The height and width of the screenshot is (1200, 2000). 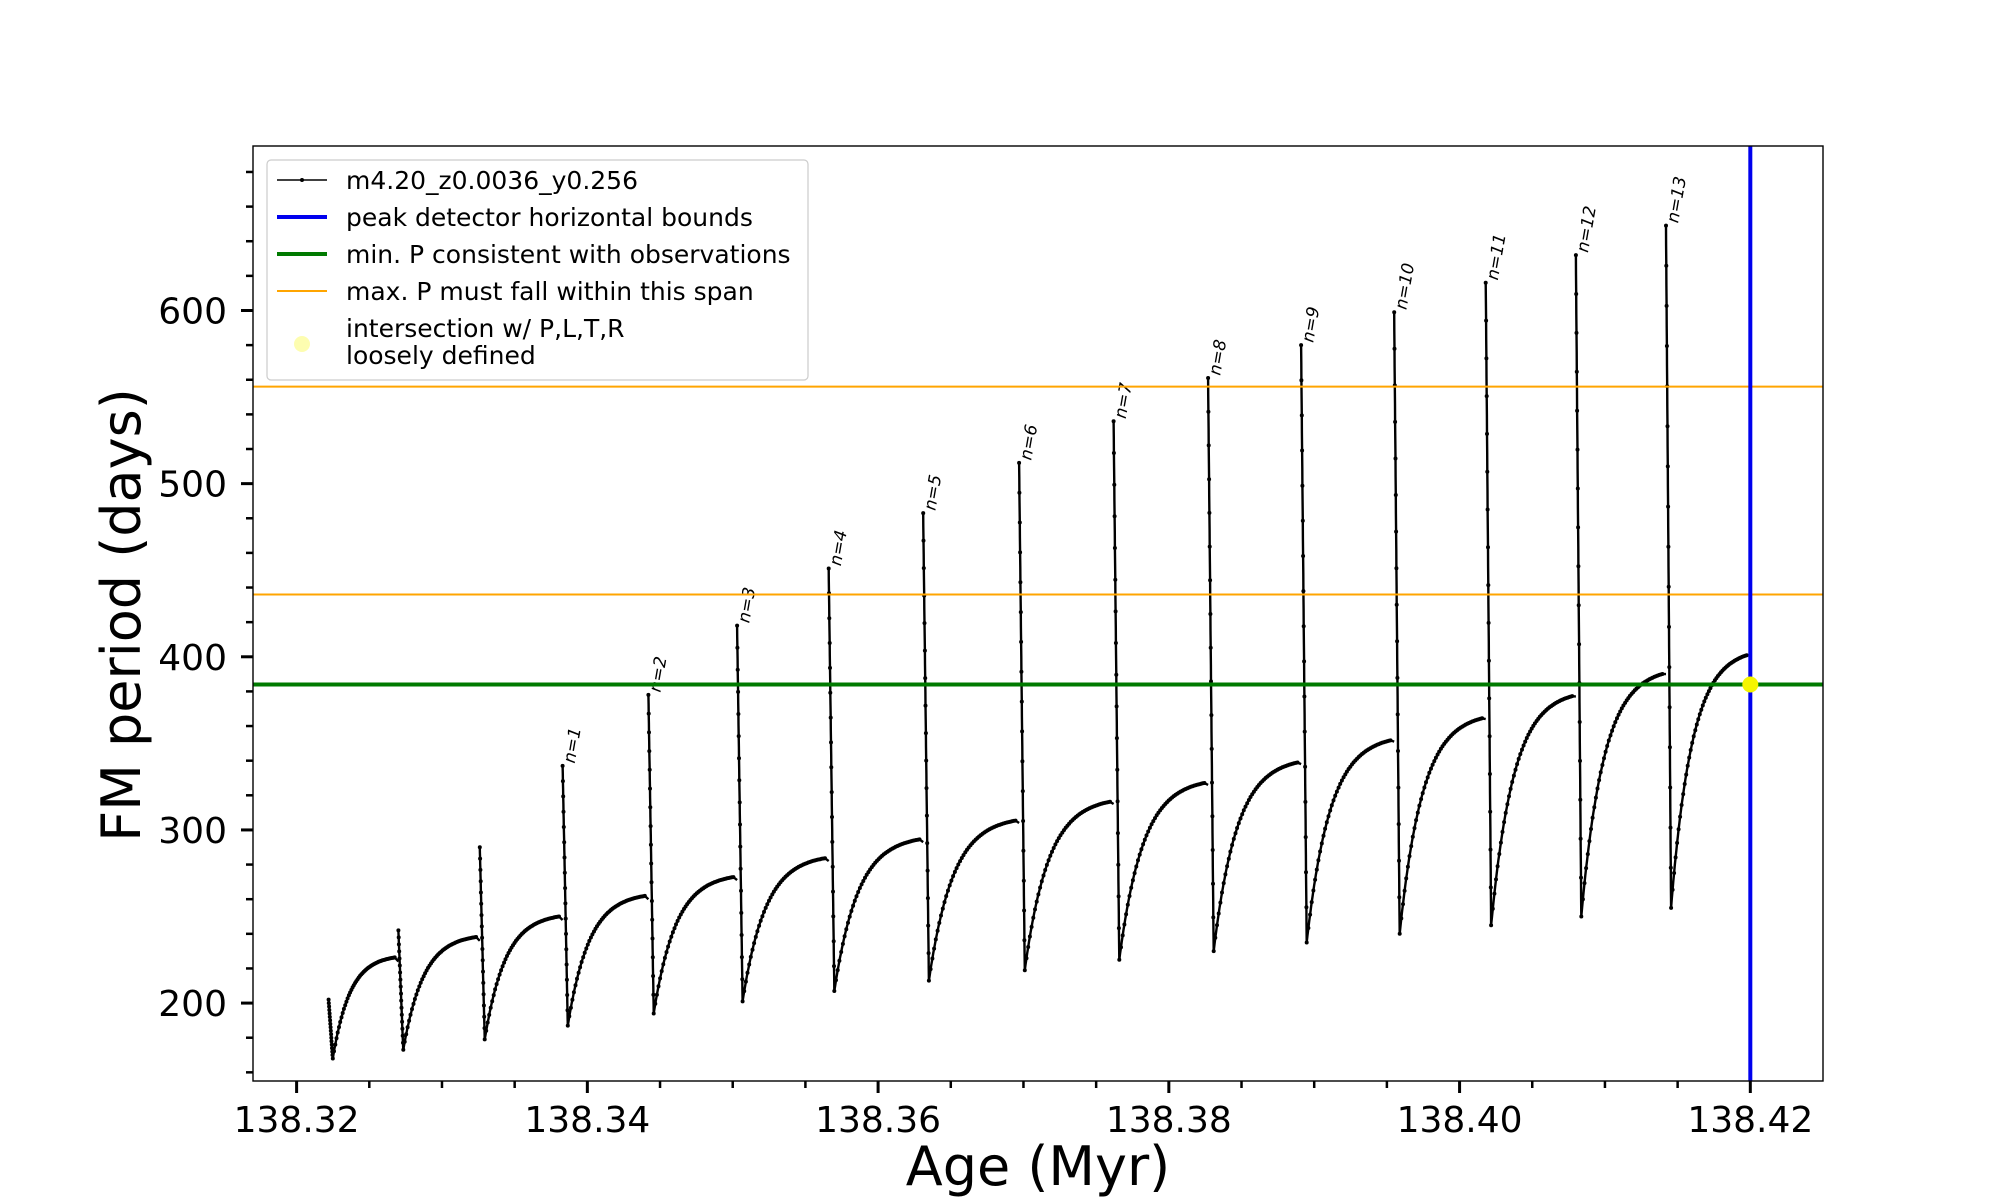 I want to click on y-tick-label: 500, so click(x=192, y=485).